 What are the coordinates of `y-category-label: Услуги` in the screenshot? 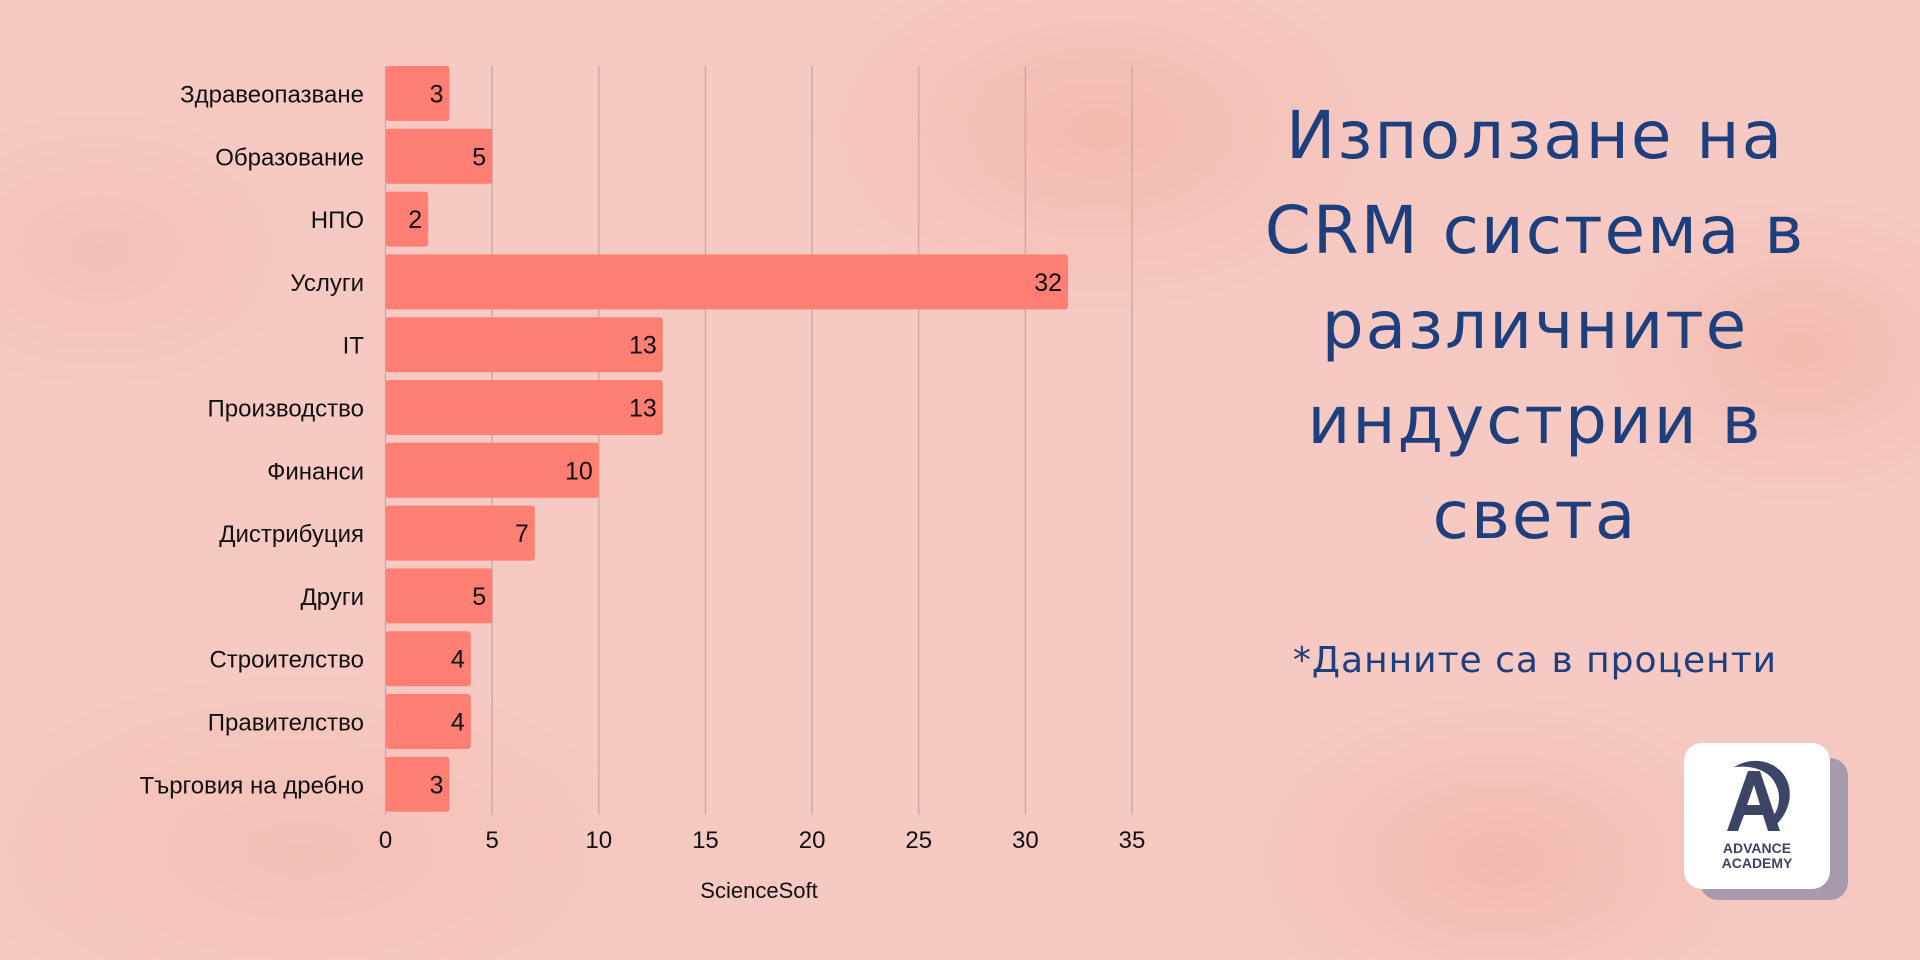 It's located at (327, 283).